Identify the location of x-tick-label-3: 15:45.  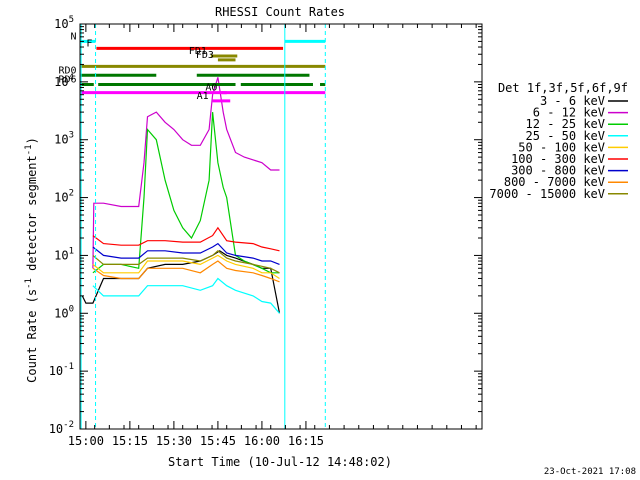
(218, 441).